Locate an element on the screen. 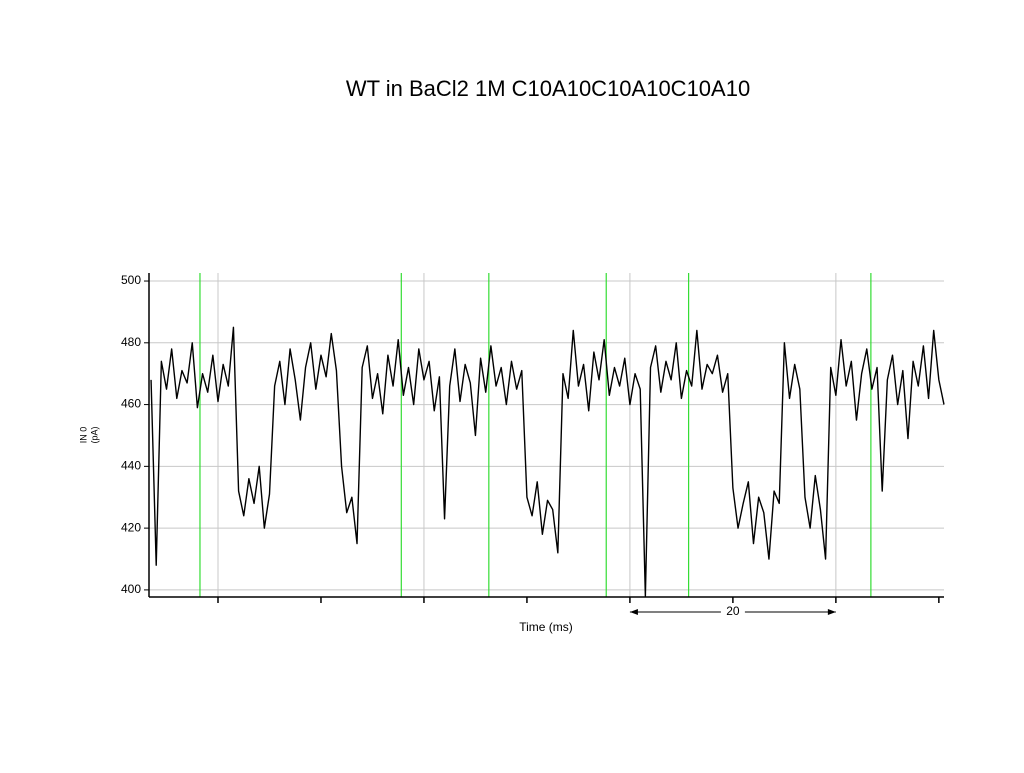 This screenshot has width=1024, height=773. y-tick-label: 420 is located at coordinates (131, 527).